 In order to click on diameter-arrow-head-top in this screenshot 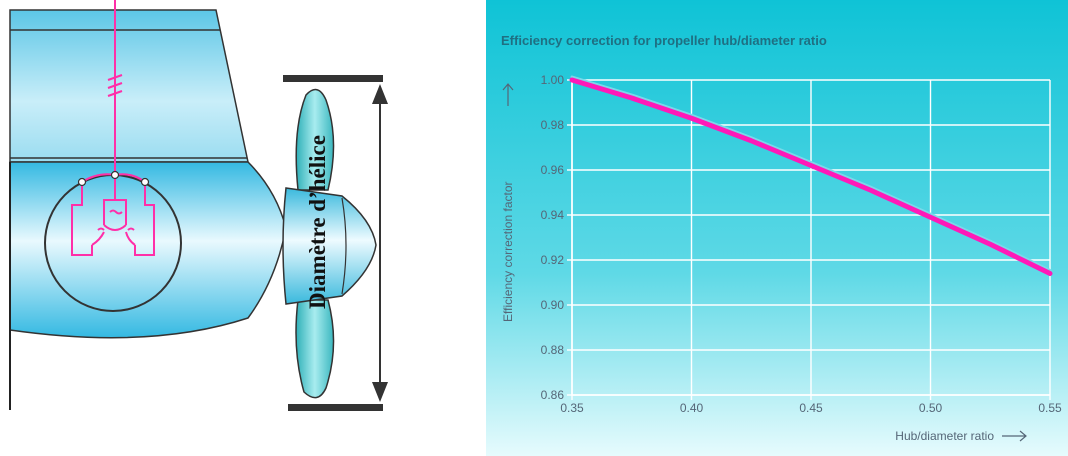, I will do `click(380, 94)`.